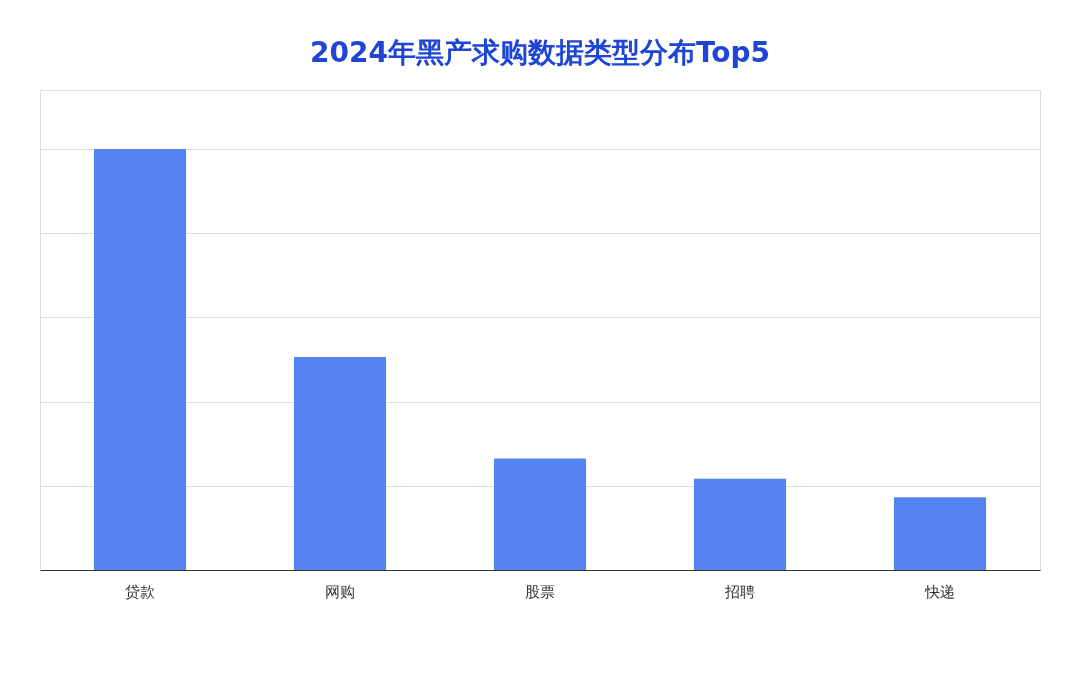 The width and height of the screenshot is (1080, 694). Describe the element at coordinates (540, 52) in the screenshot. I see `chart-title: 2024年黑产求购数据类型分布Top5` at that location.